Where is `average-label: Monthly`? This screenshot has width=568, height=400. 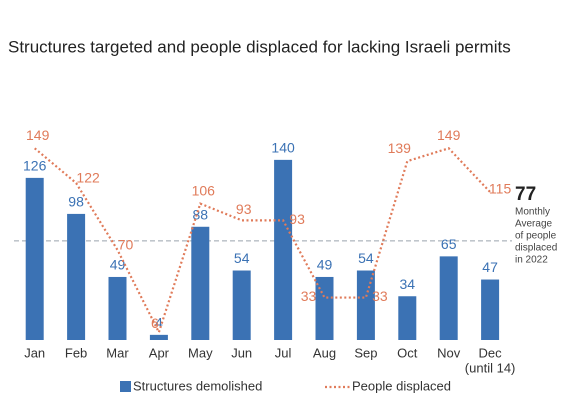 average-label: Monthly is located at coordinates (532, 212).